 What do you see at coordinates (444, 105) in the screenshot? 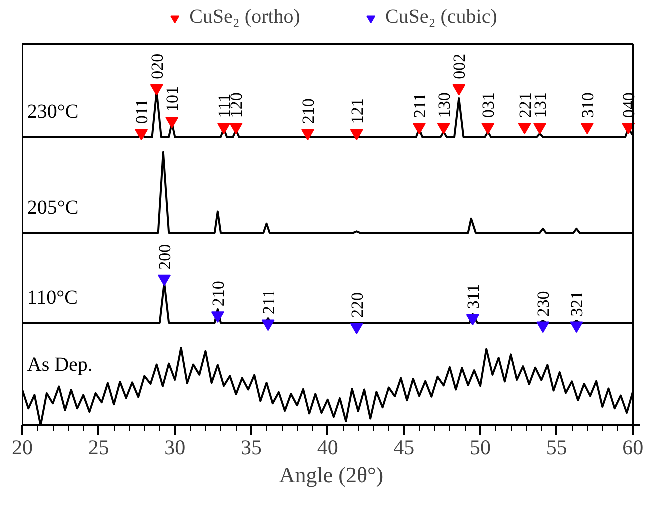
I see `annotation: 130` at bounding box center [444, 105].